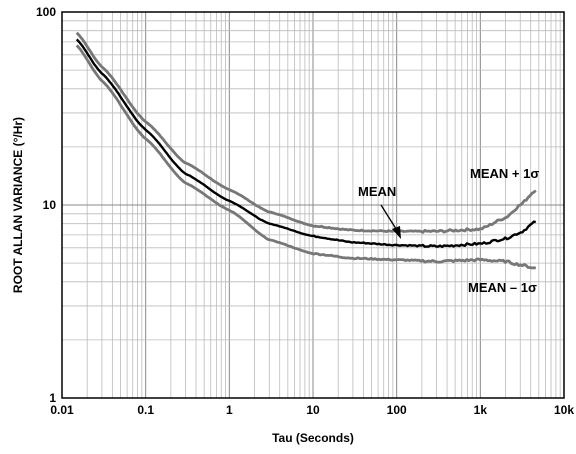 Image resolution: width=576 pixels, height=454 pixels. What do you see at coordinates (313, 410) in the screenshot?
I see `x-tick-label: 10` at bounding box center [313, 410].